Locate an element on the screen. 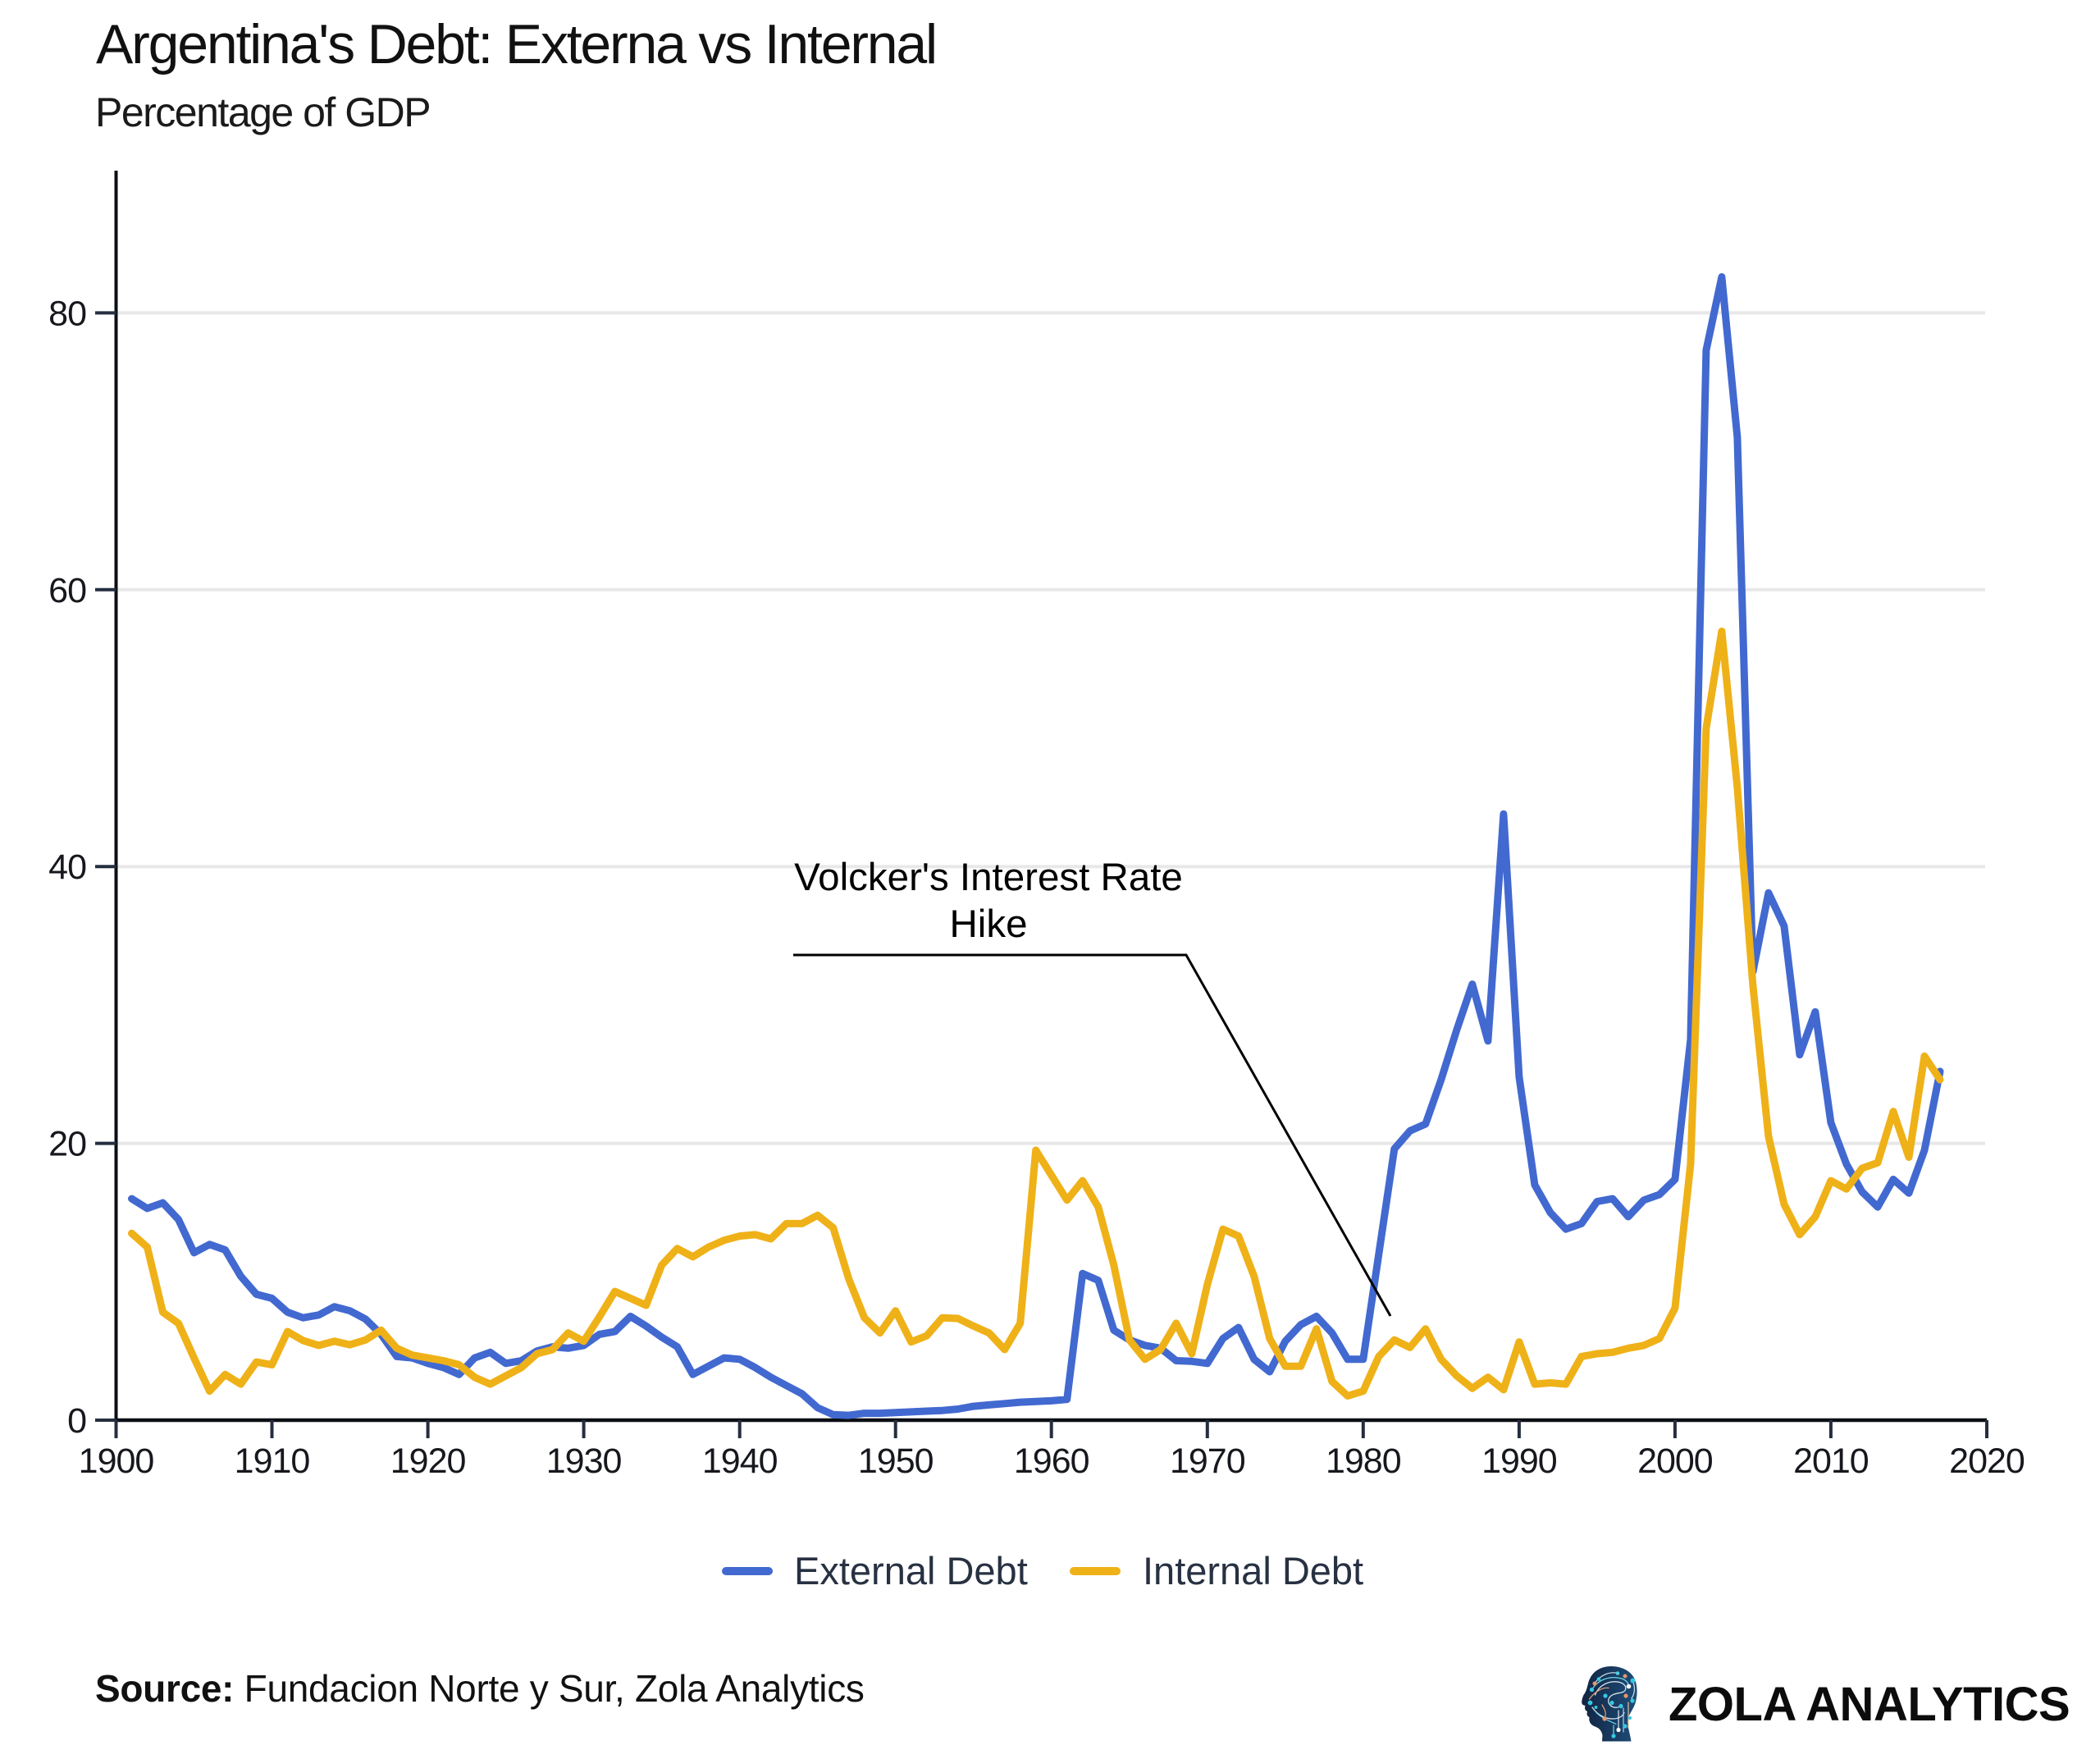 The height and width of the screenshot is (1759, 2100). svg-text: 80 is located at coordinates (67, 313).